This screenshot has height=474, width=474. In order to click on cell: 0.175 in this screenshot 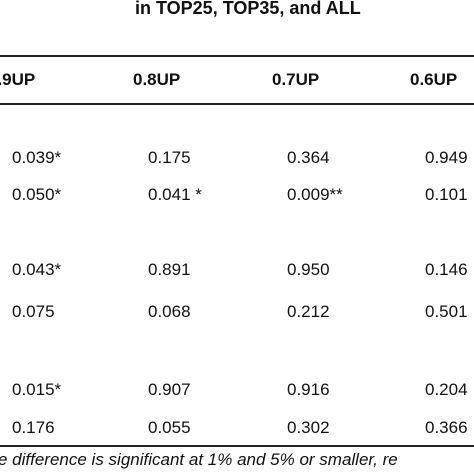, I will do `click(169, 157)`.